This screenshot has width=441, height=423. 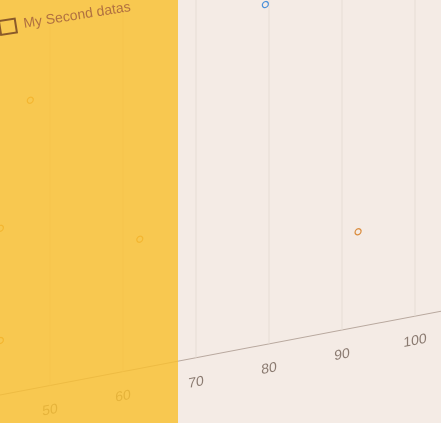 I want to click on x-tick-label: 70, so click(x=196, y=381).